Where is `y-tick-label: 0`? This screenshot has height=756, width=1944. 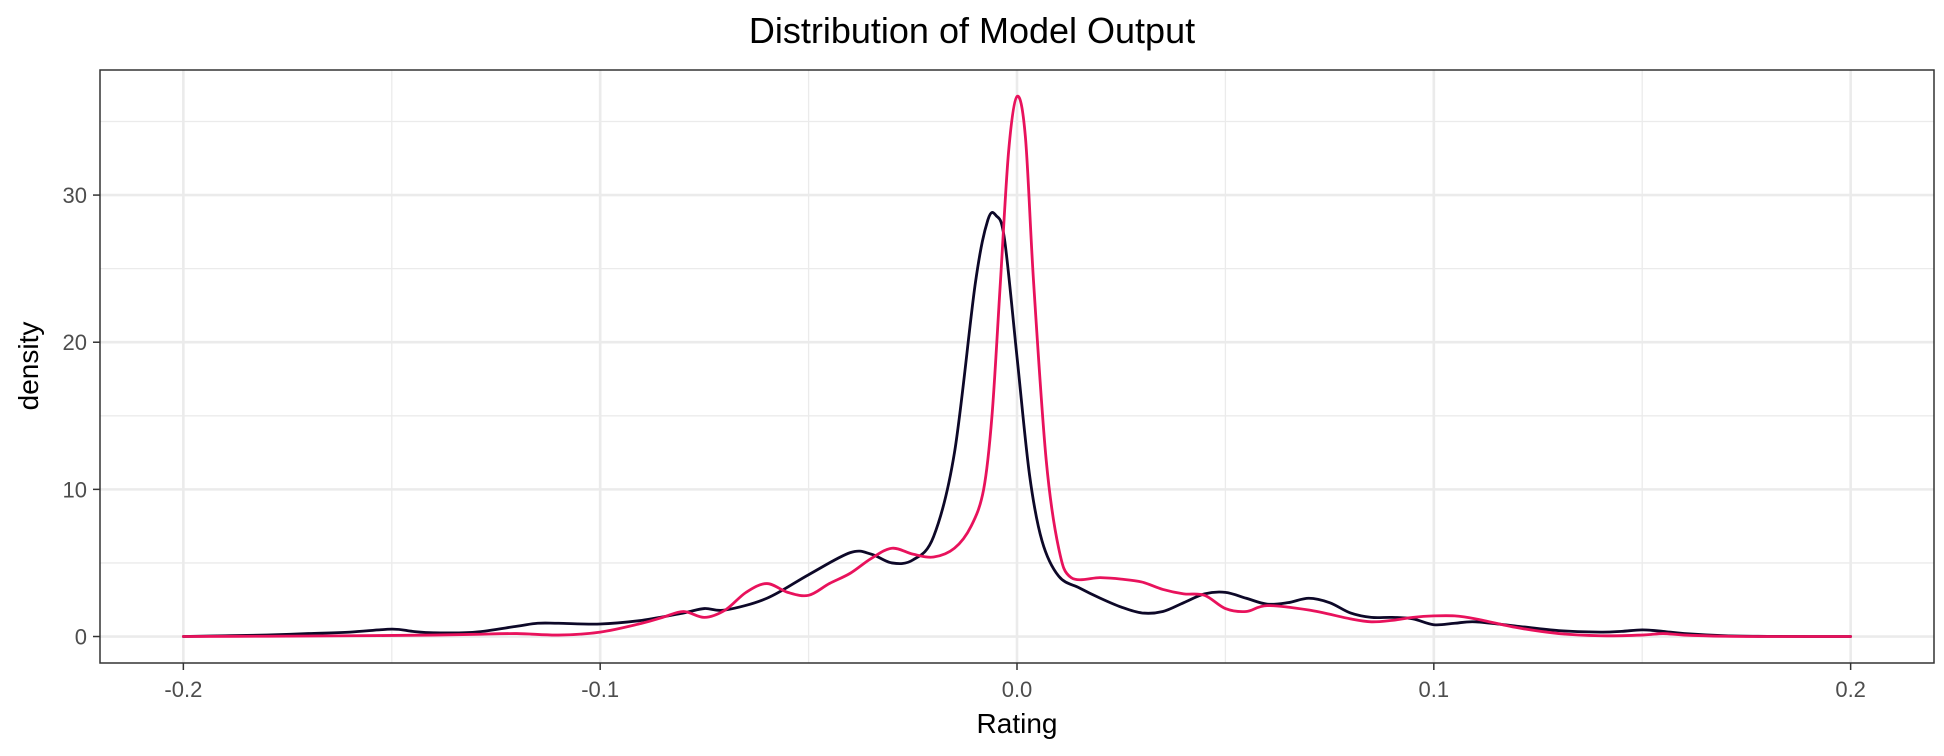 y-tick-label: 0 is located at coordinates (81, 637).